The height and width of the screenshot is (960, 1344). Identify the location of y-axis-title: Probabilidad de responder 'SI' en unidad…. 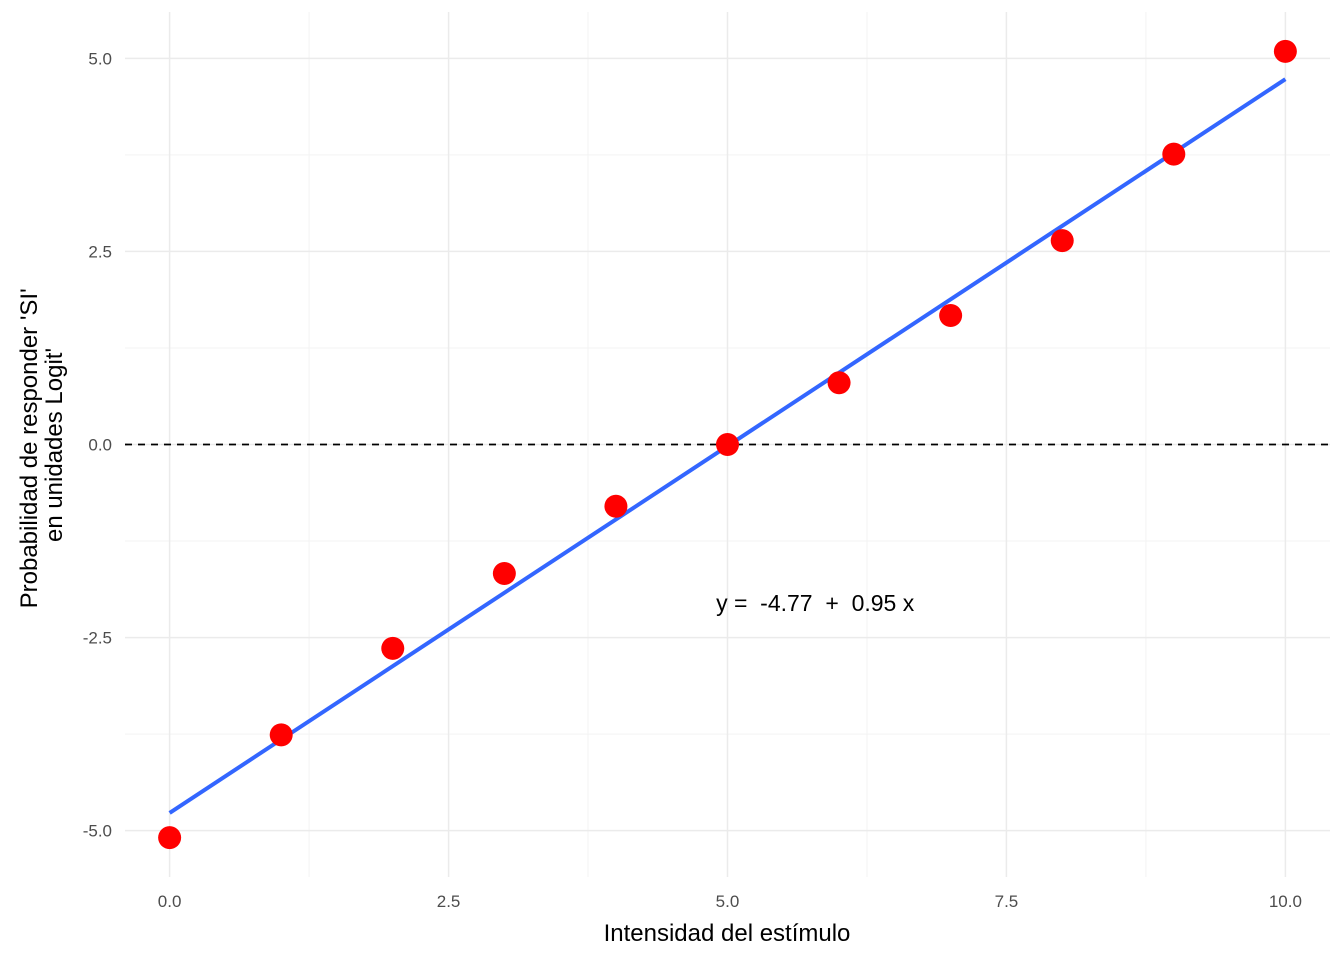
(42, 445).